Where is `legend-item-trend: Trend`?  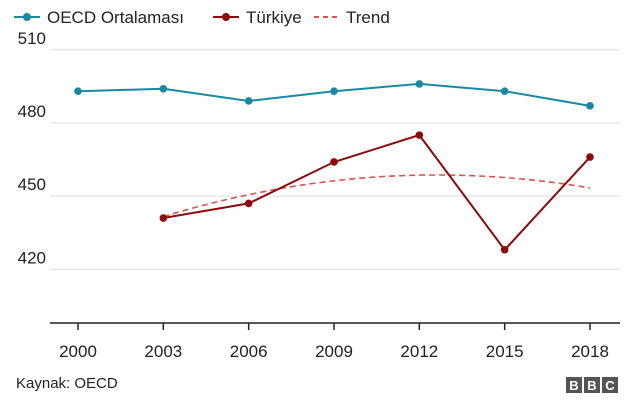 legend-item-trend: Trend is located at coordinates (352, 17).